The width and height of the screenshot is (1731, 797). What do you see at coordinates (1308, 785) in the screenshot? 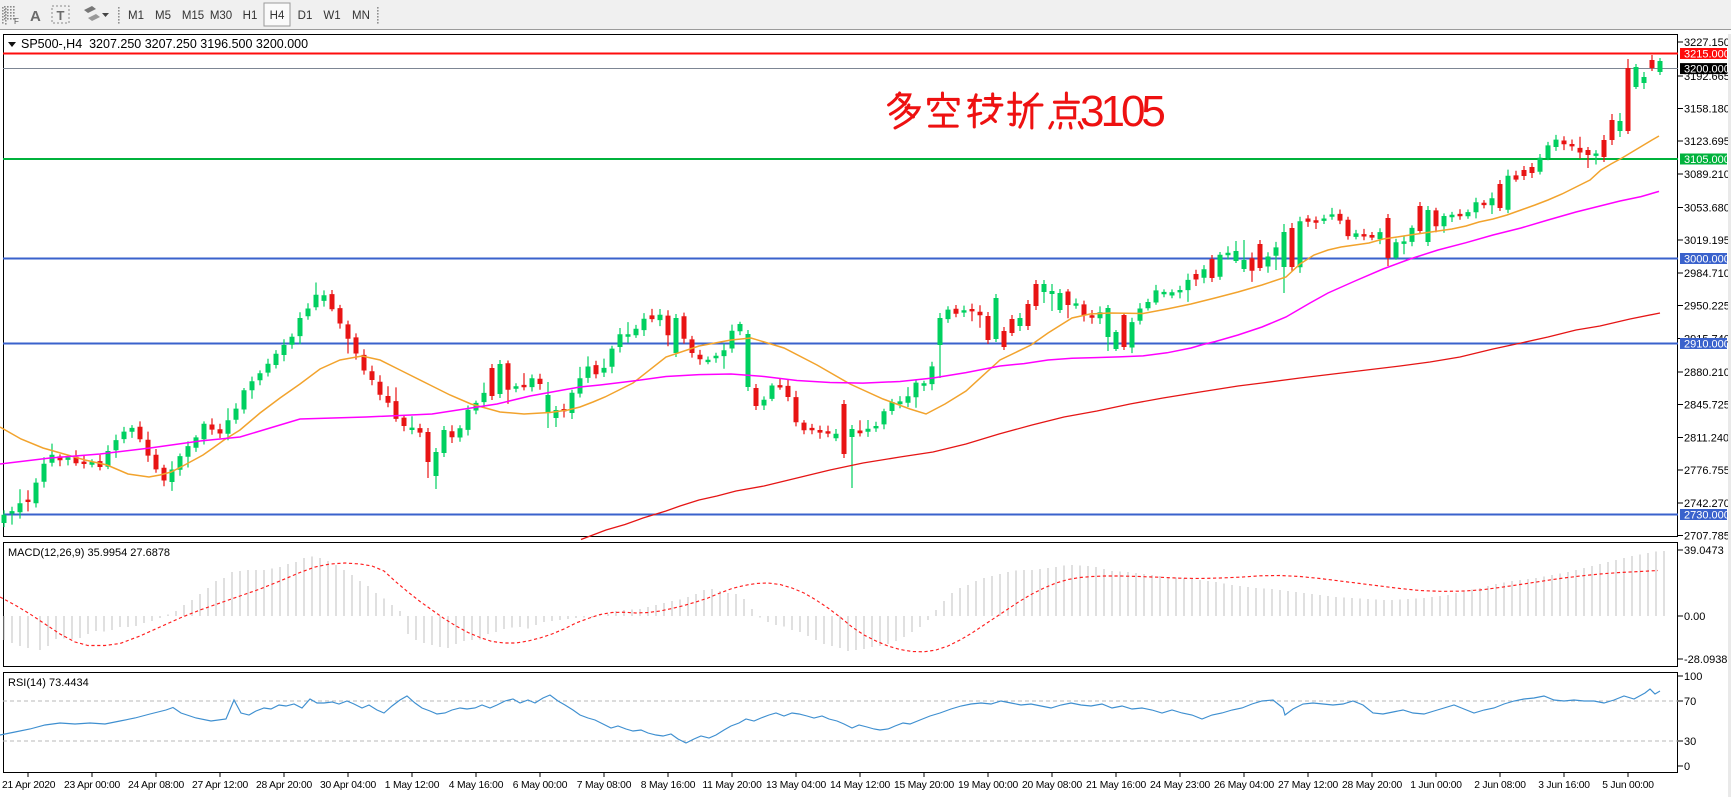
I see `svg-text: 27 May 12:00` at bounding box center [1308, 785].